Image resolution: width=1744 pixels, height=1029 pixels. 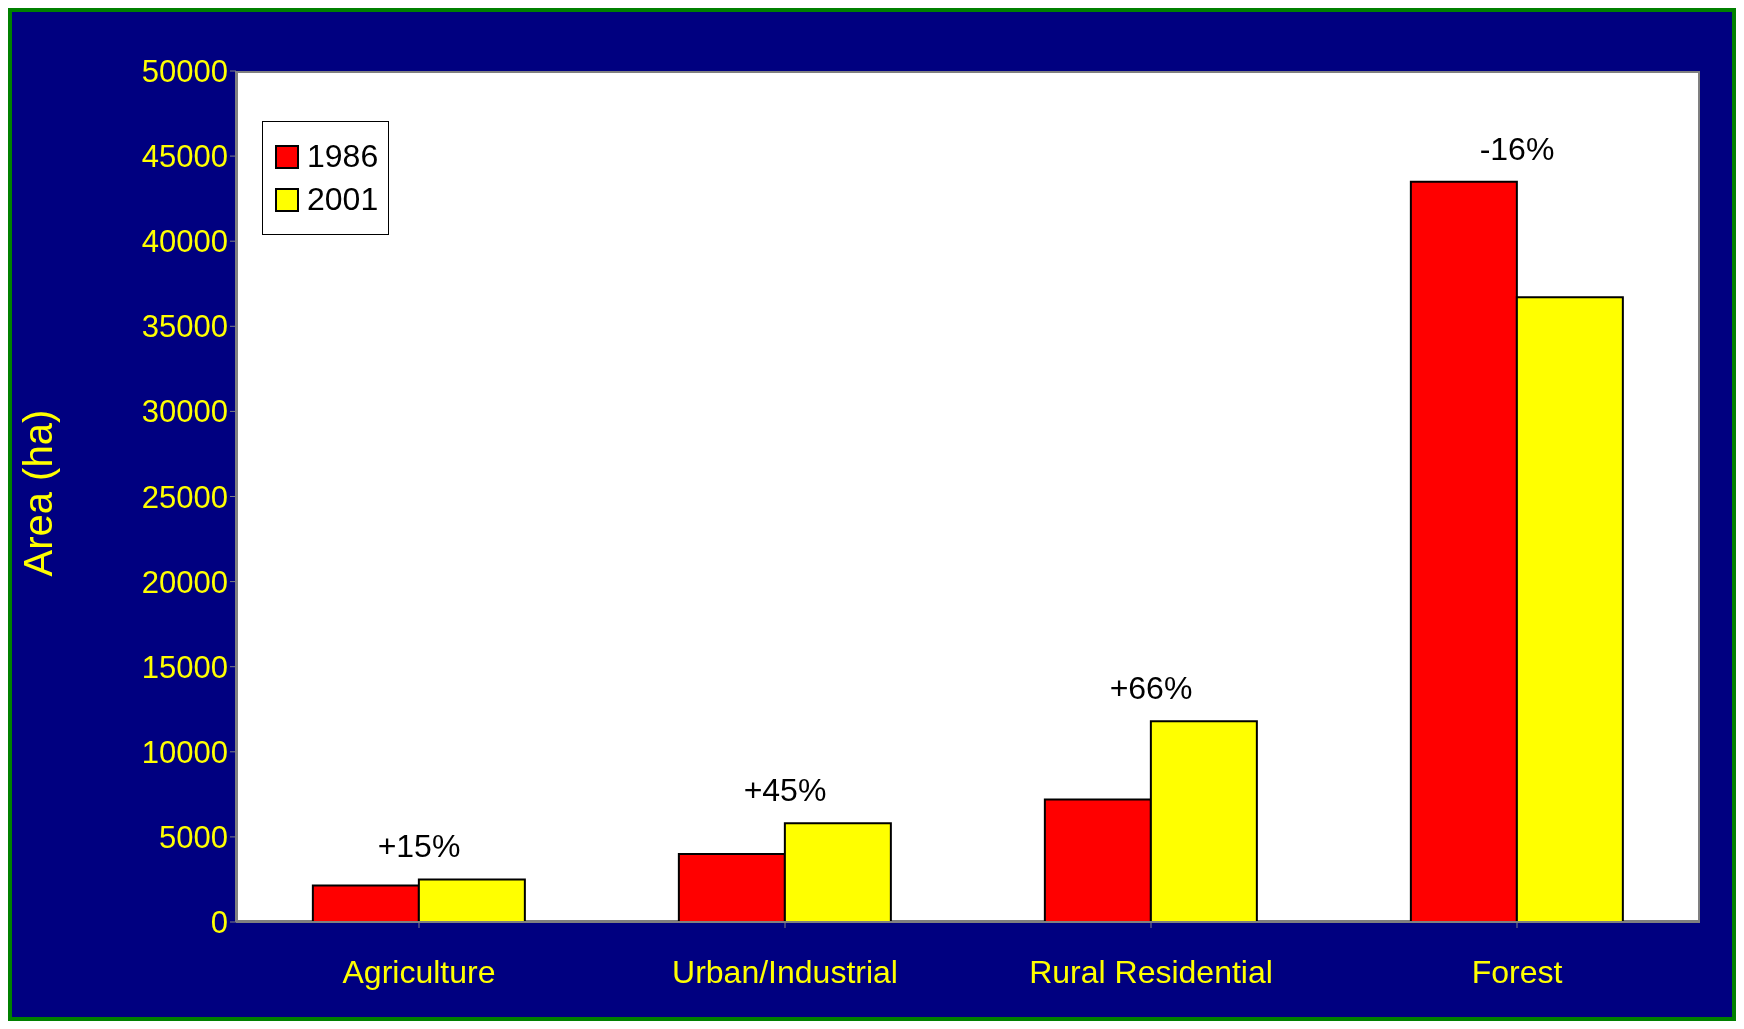 What do you see at coordinates (184, 157) in the screenshot?
I see `y-tick-label: 45000` at bounding box center [184, 157].